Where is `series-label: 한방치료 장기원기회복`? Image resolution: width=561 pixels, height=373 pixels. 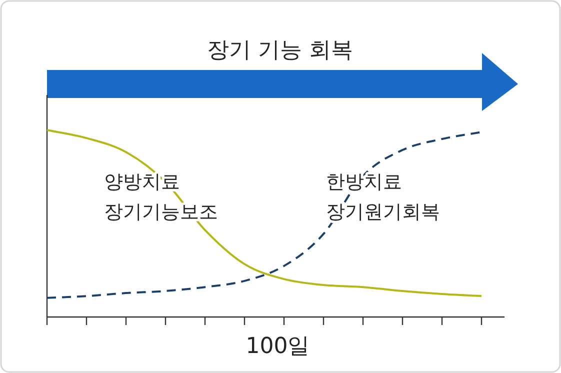 series-label: 한방치료 장기원기회복 is located at coordinates (383, 197).